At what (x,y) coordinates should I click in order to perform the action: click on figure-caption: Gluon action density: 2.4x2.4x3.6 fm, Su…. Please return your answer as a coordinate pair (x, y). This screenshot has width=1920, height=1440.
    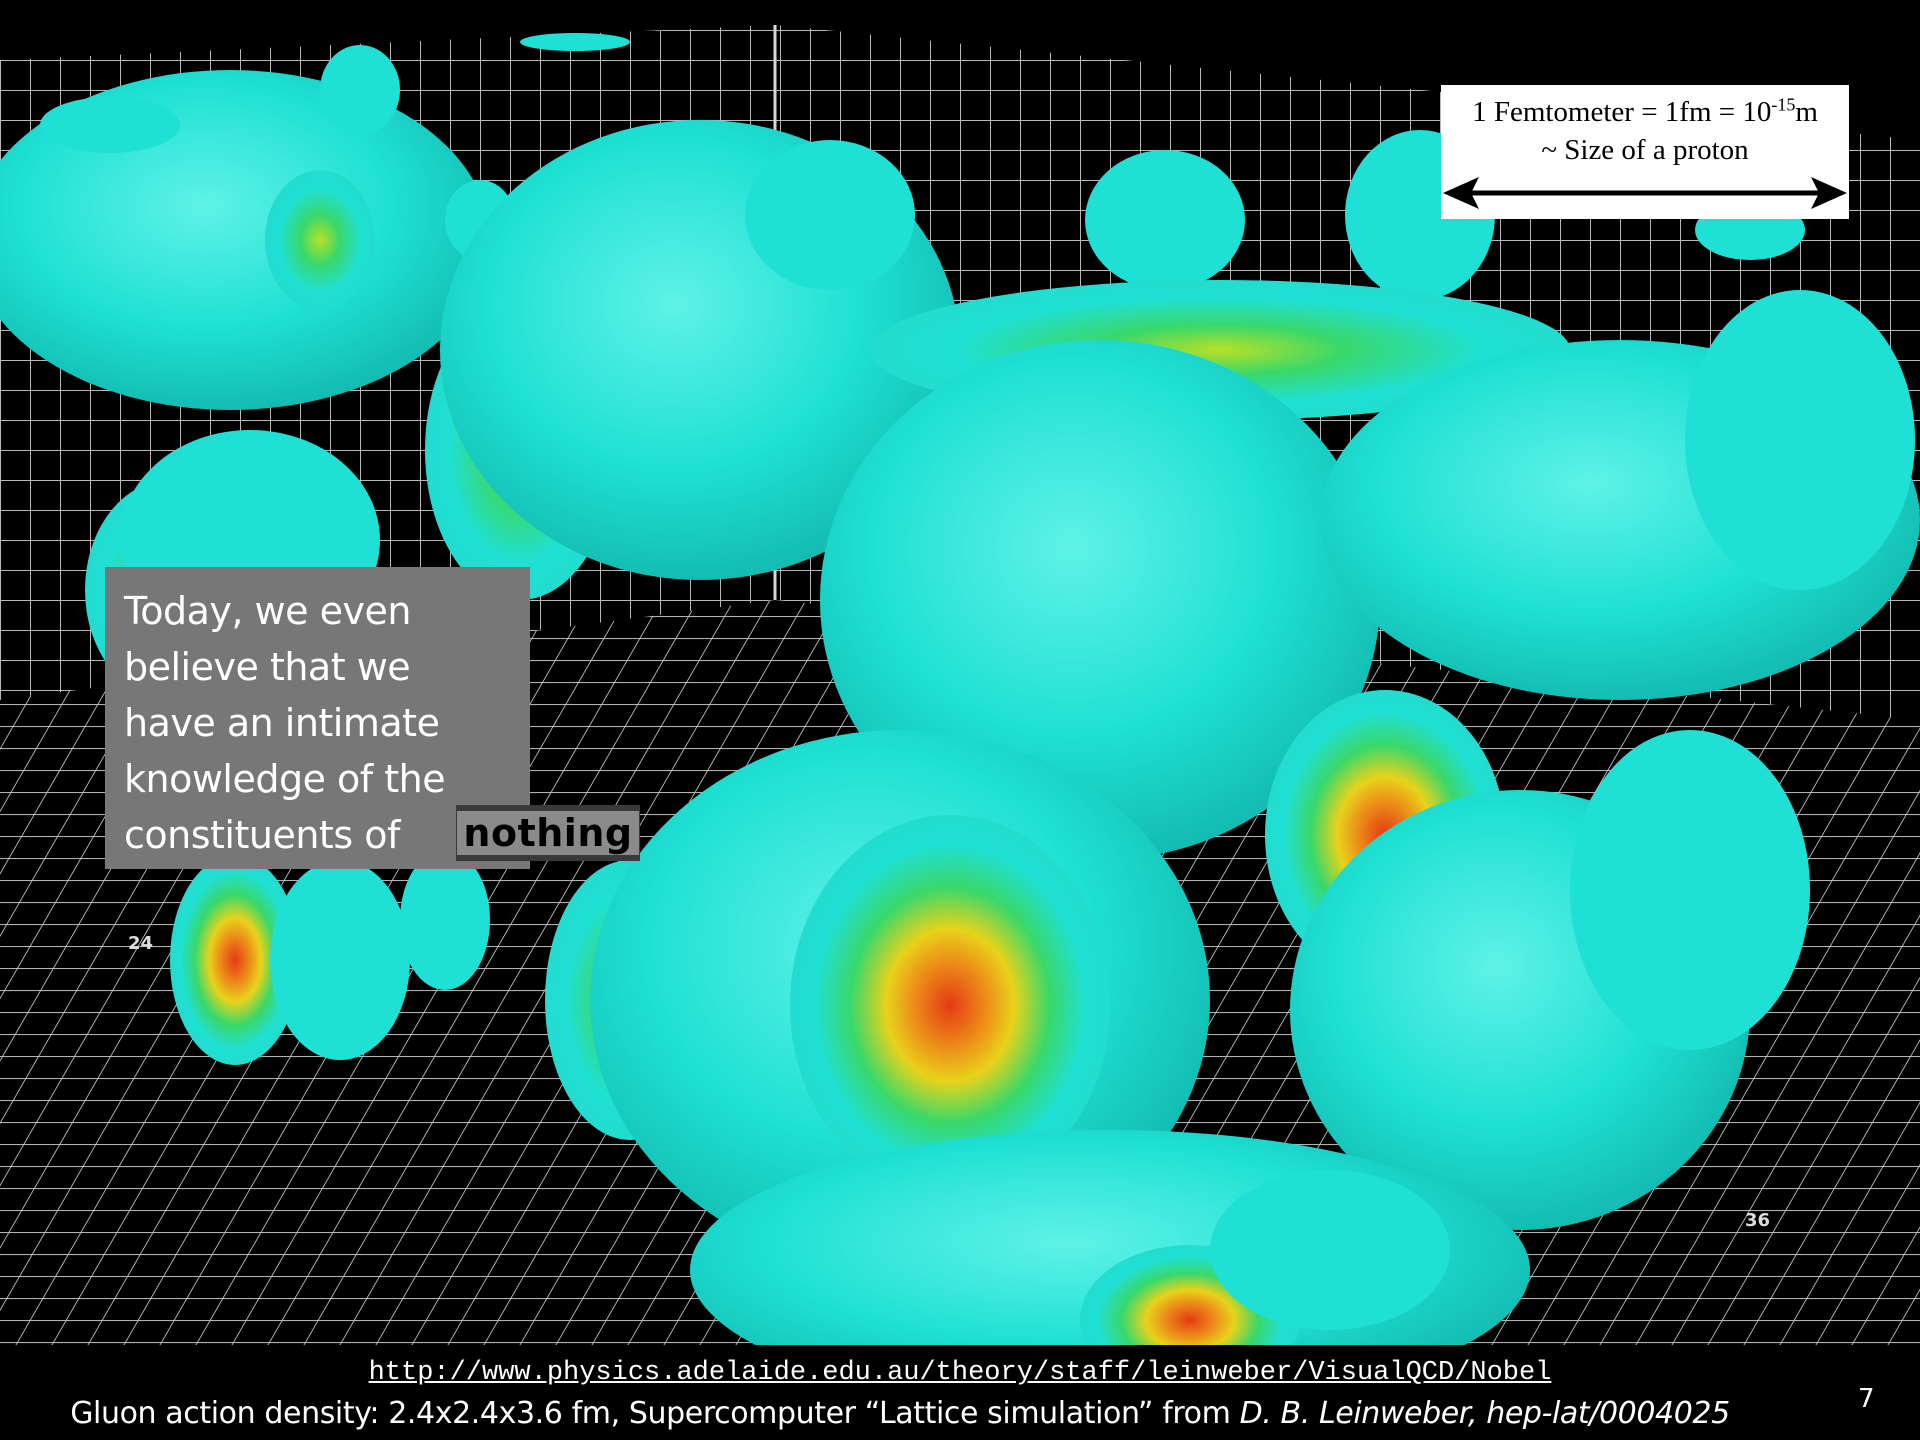
    Looking at the image, I should click on (900, 1413).